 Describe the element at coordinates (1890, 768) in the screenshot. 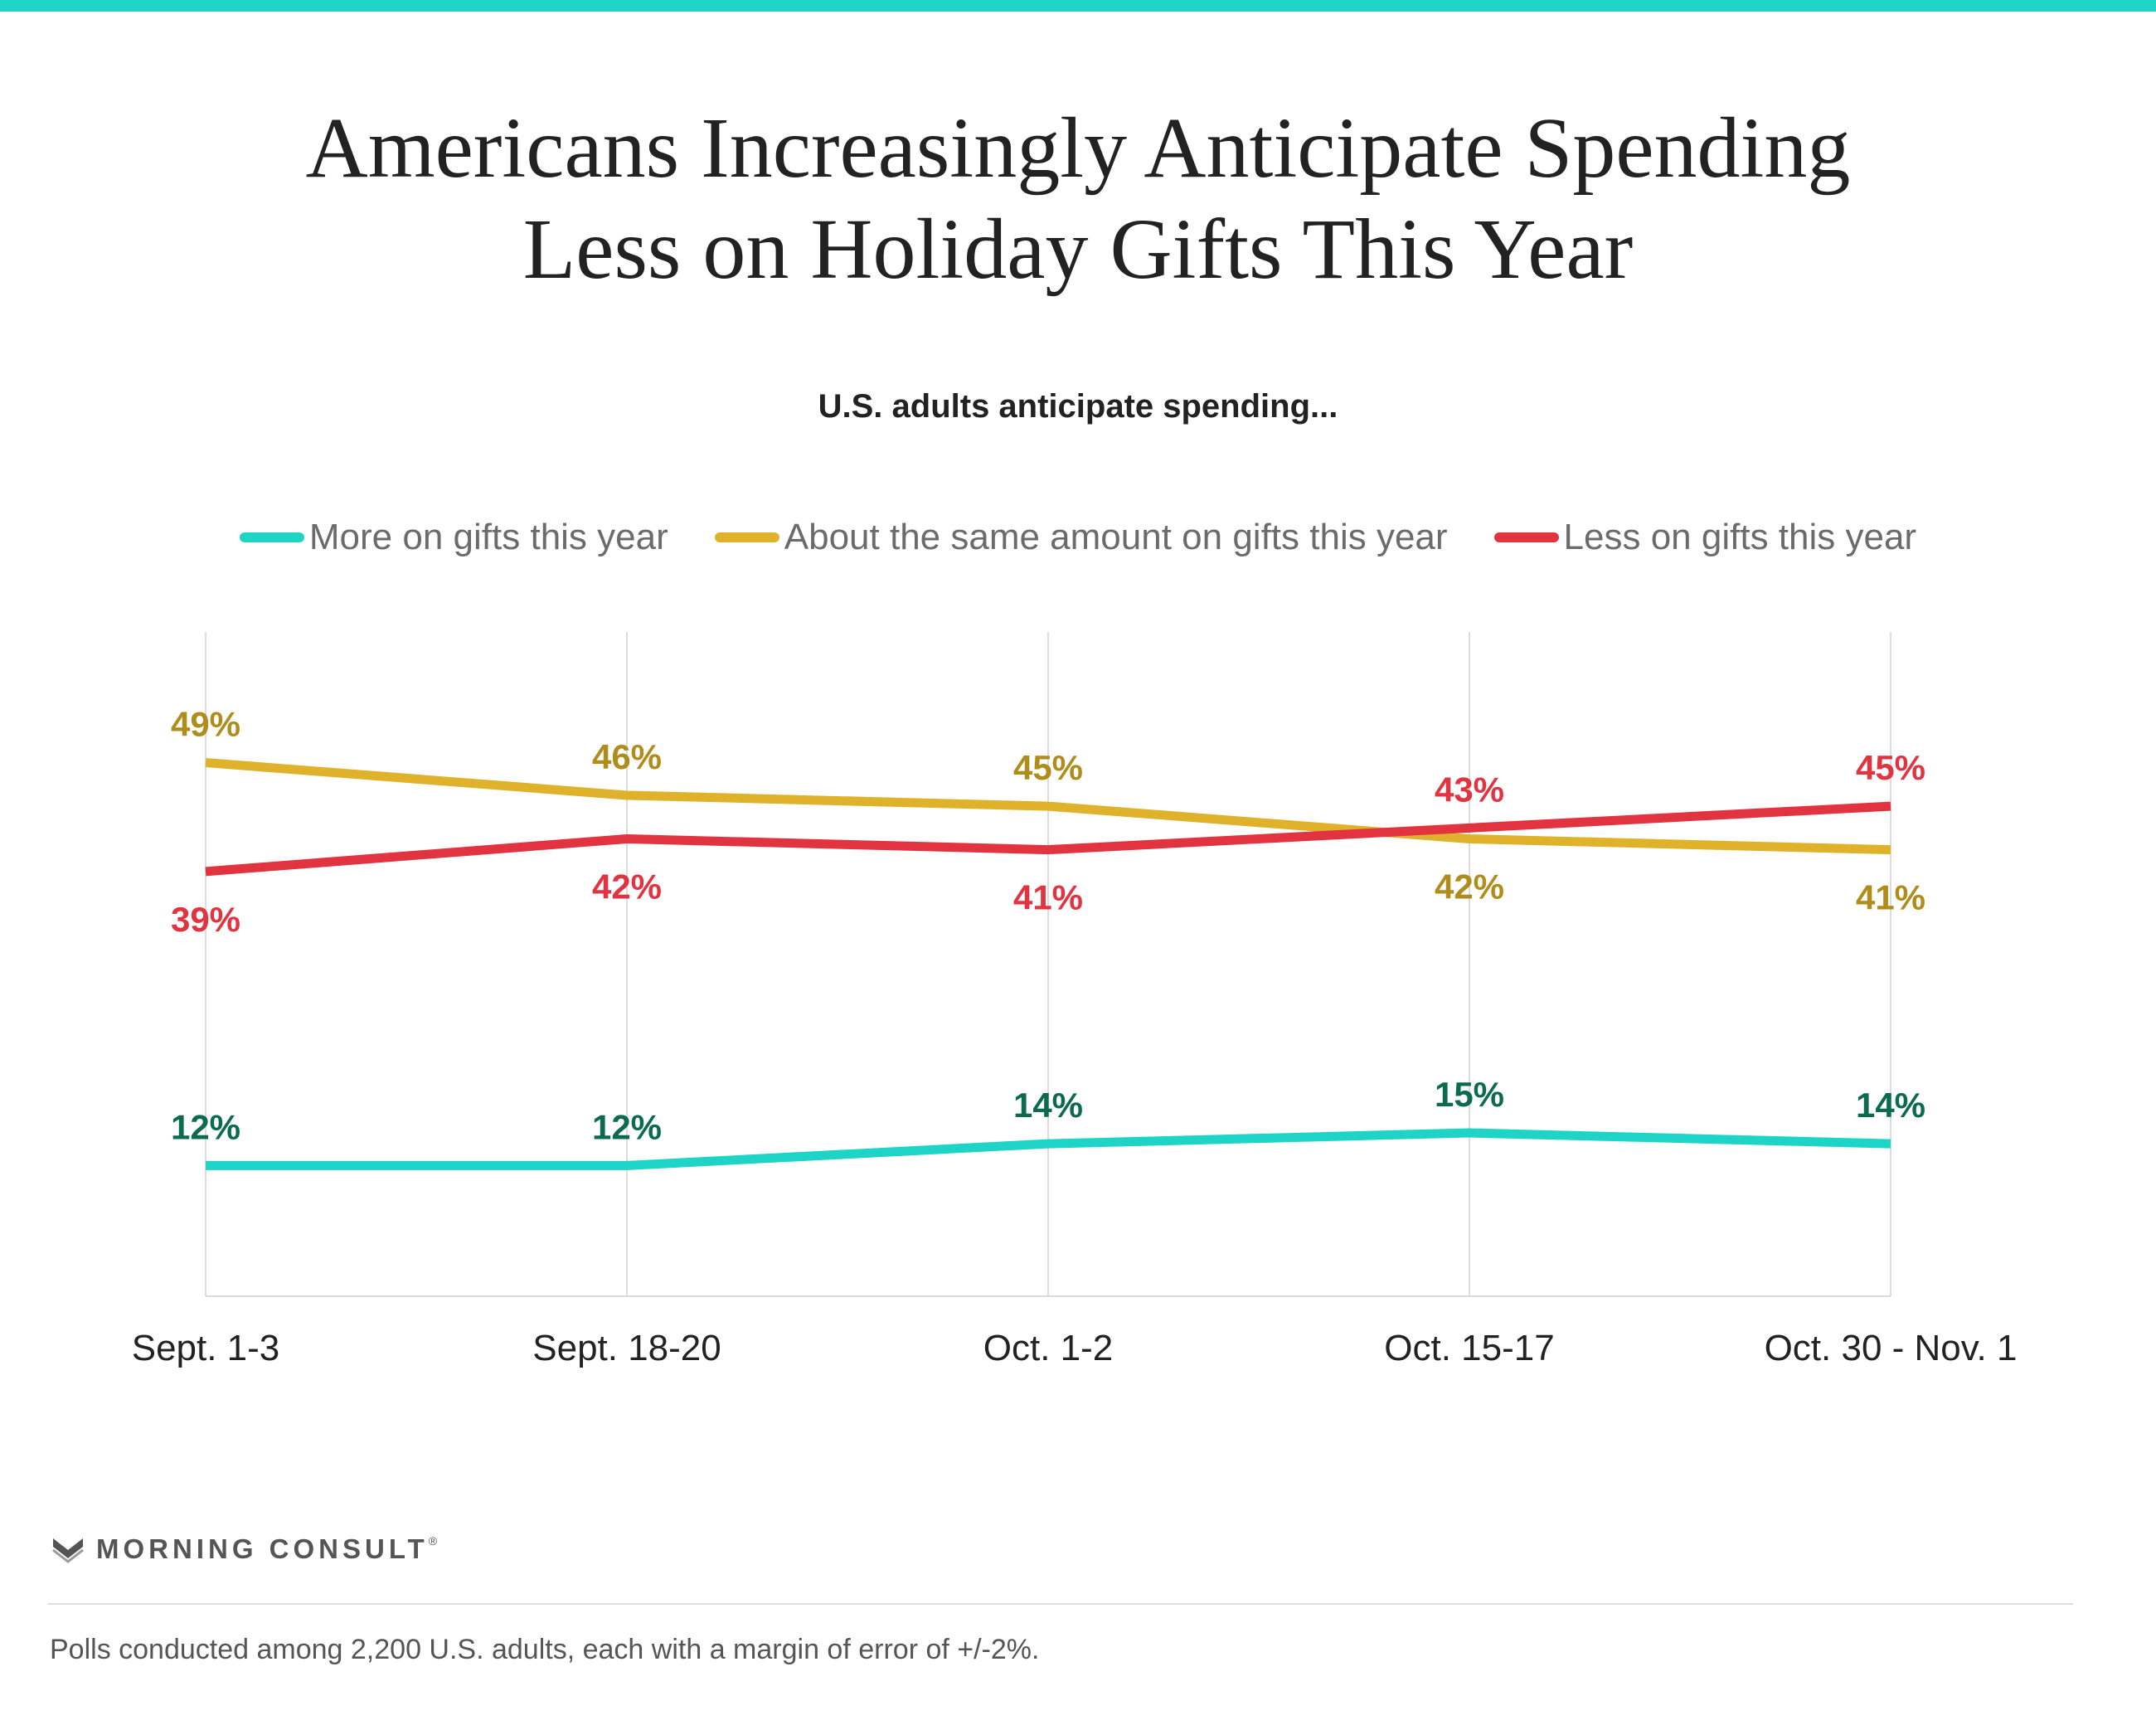

I see `data-label-less: 45%` at that location.